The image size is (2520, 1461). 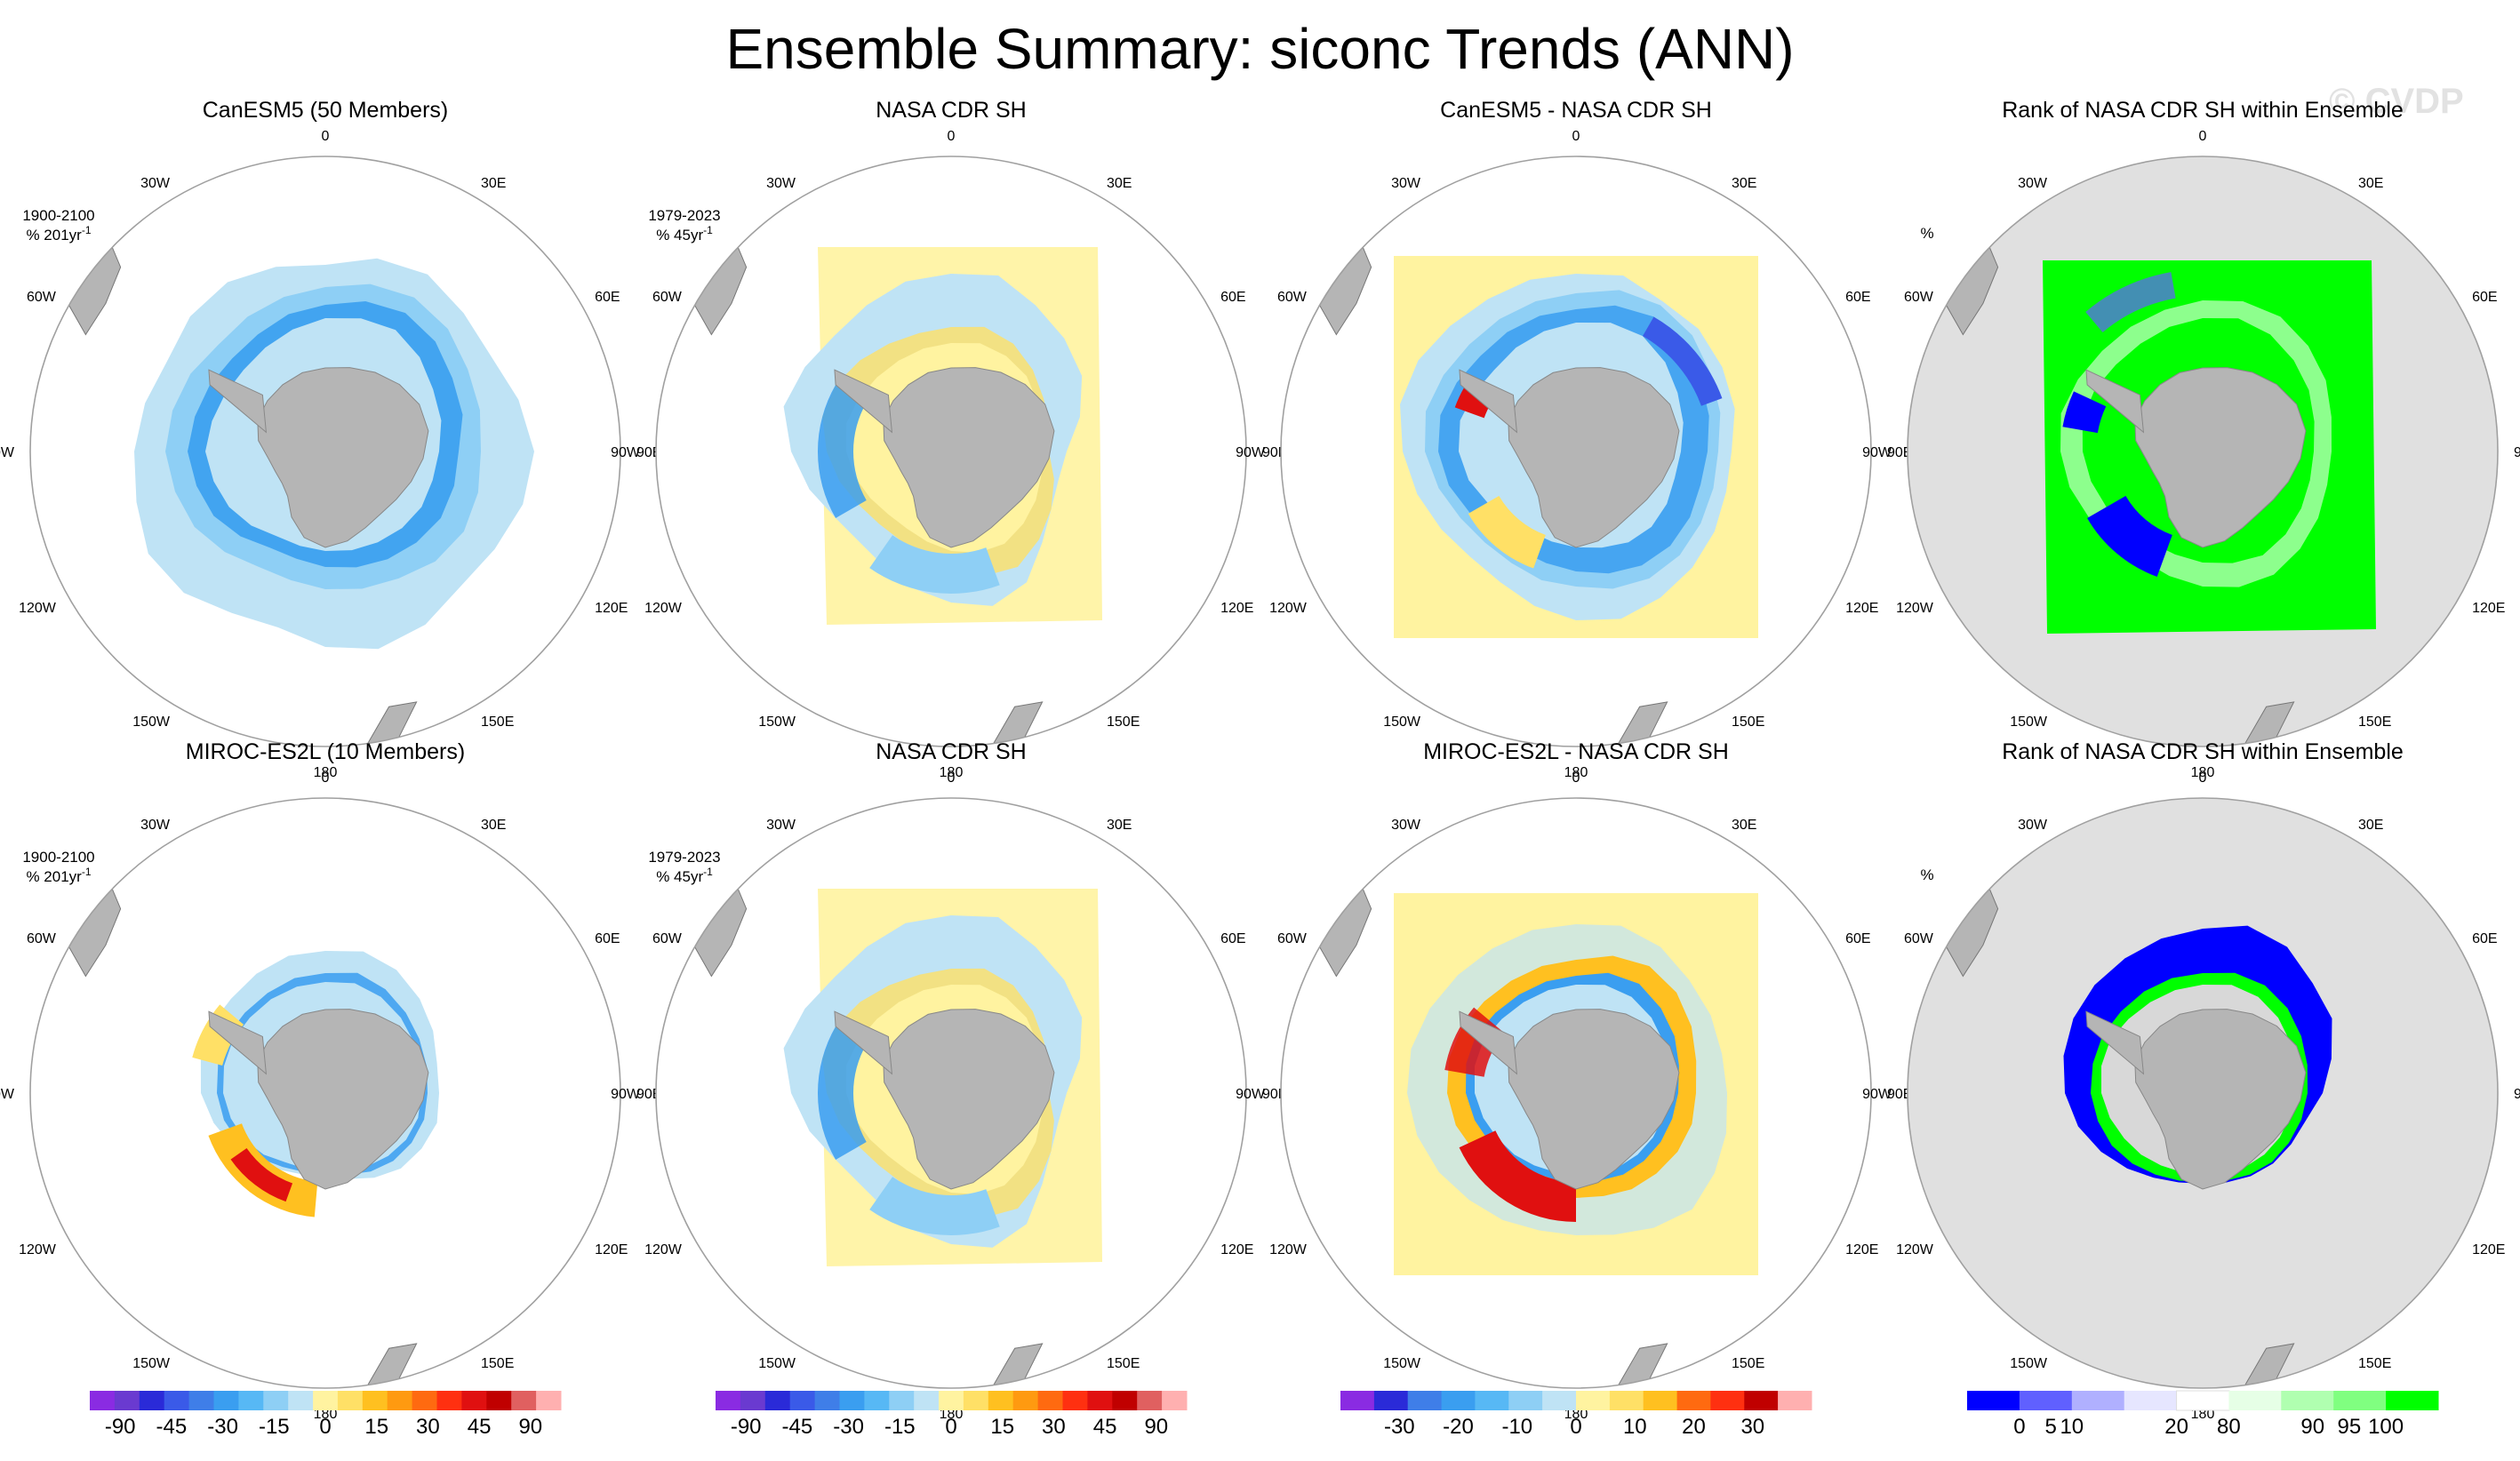 What do you see at coordinates (679, 877) in the screenshot?
I see `units-text: % 45yr` at bounding box center [679, 877].